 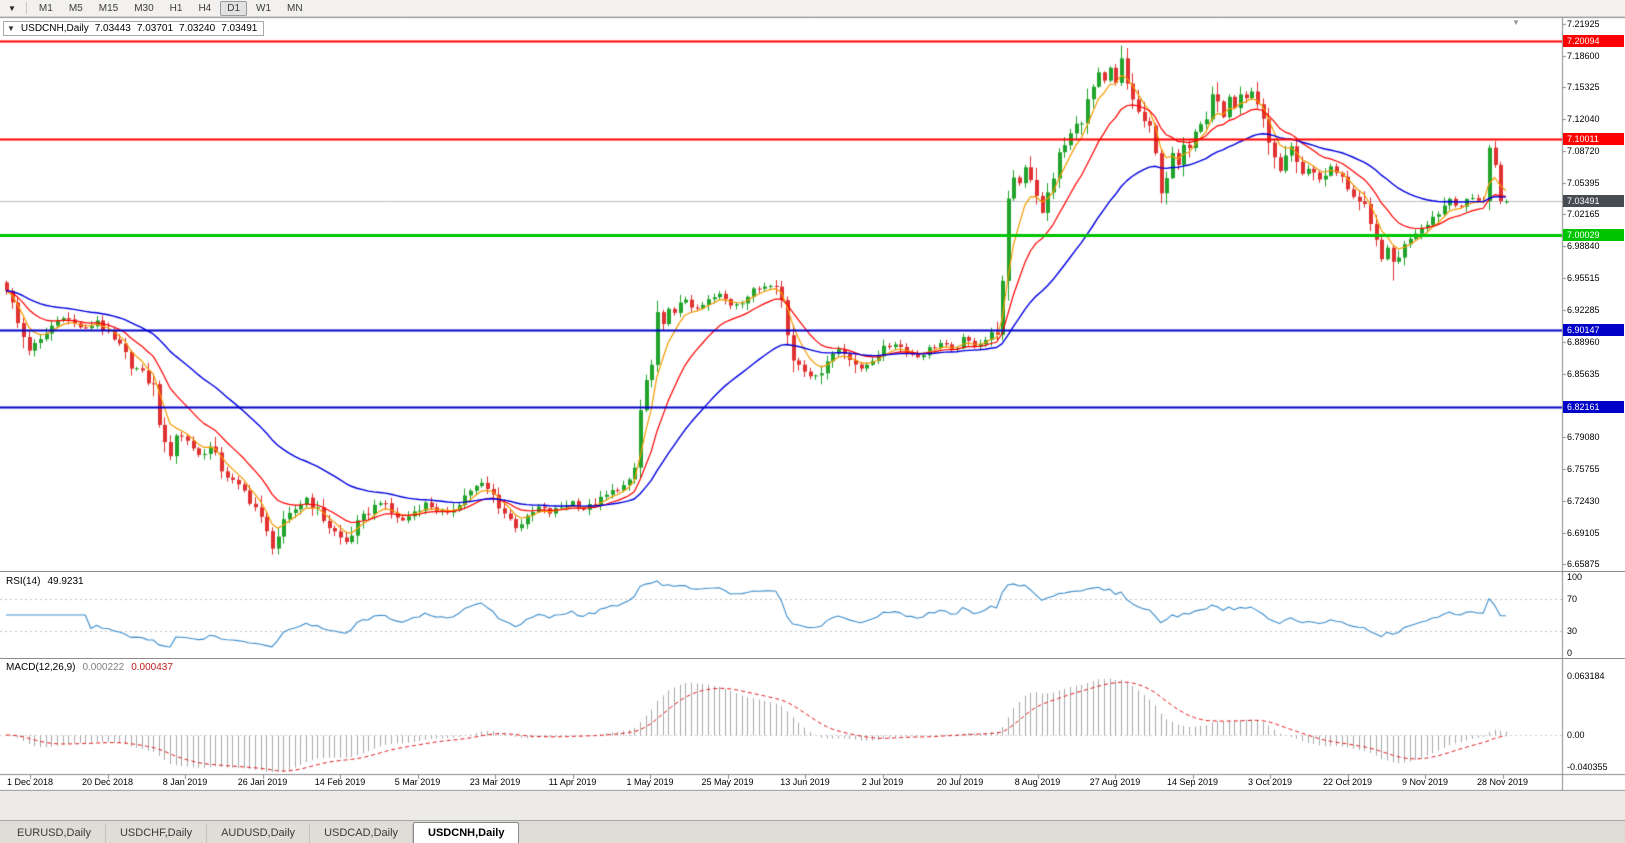 What do you see at coordinates (1583, 501) in the screenshot?
I see `price-scale-label: 6.72430` at bounding box center [1583, 501].